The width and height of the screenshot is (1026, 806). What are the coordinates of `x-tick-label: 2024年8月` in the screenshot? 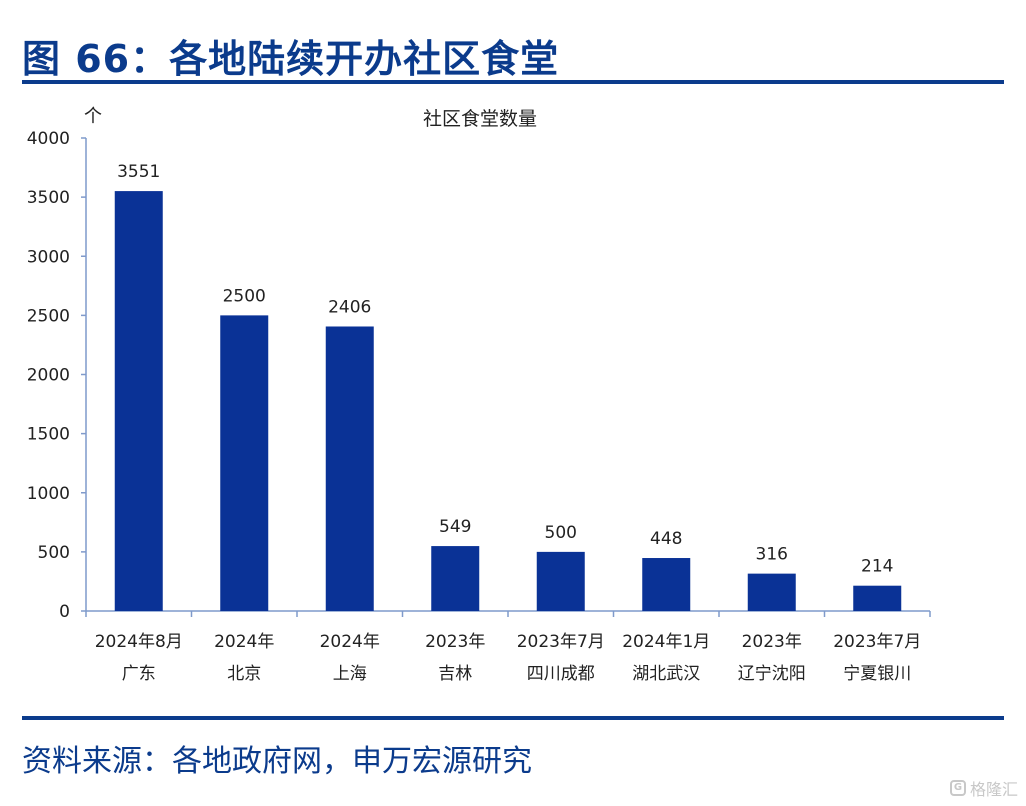 It's located at (139, 642).